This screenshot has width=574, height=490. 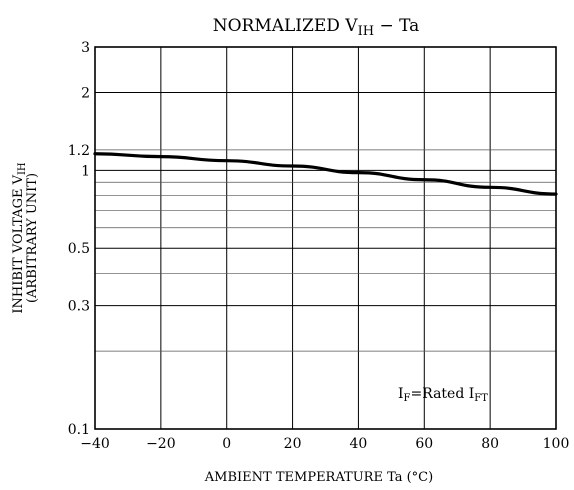 What do you see at coordinates (19, 238) in the screenshot?
I see `svg-text: INHIBIT VOLTAGE VIH` at bounding box center [19, 238].